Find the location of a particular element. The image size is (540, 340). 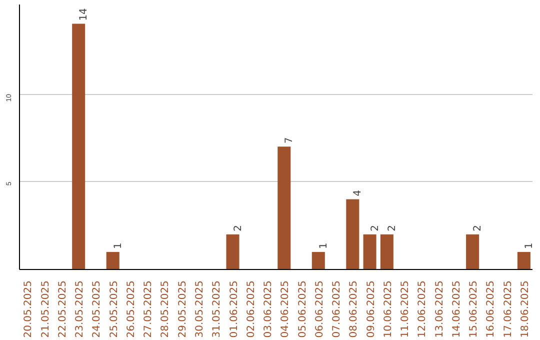

x-tick-label: 01.06.2025 is located at coordinates (234, 309).